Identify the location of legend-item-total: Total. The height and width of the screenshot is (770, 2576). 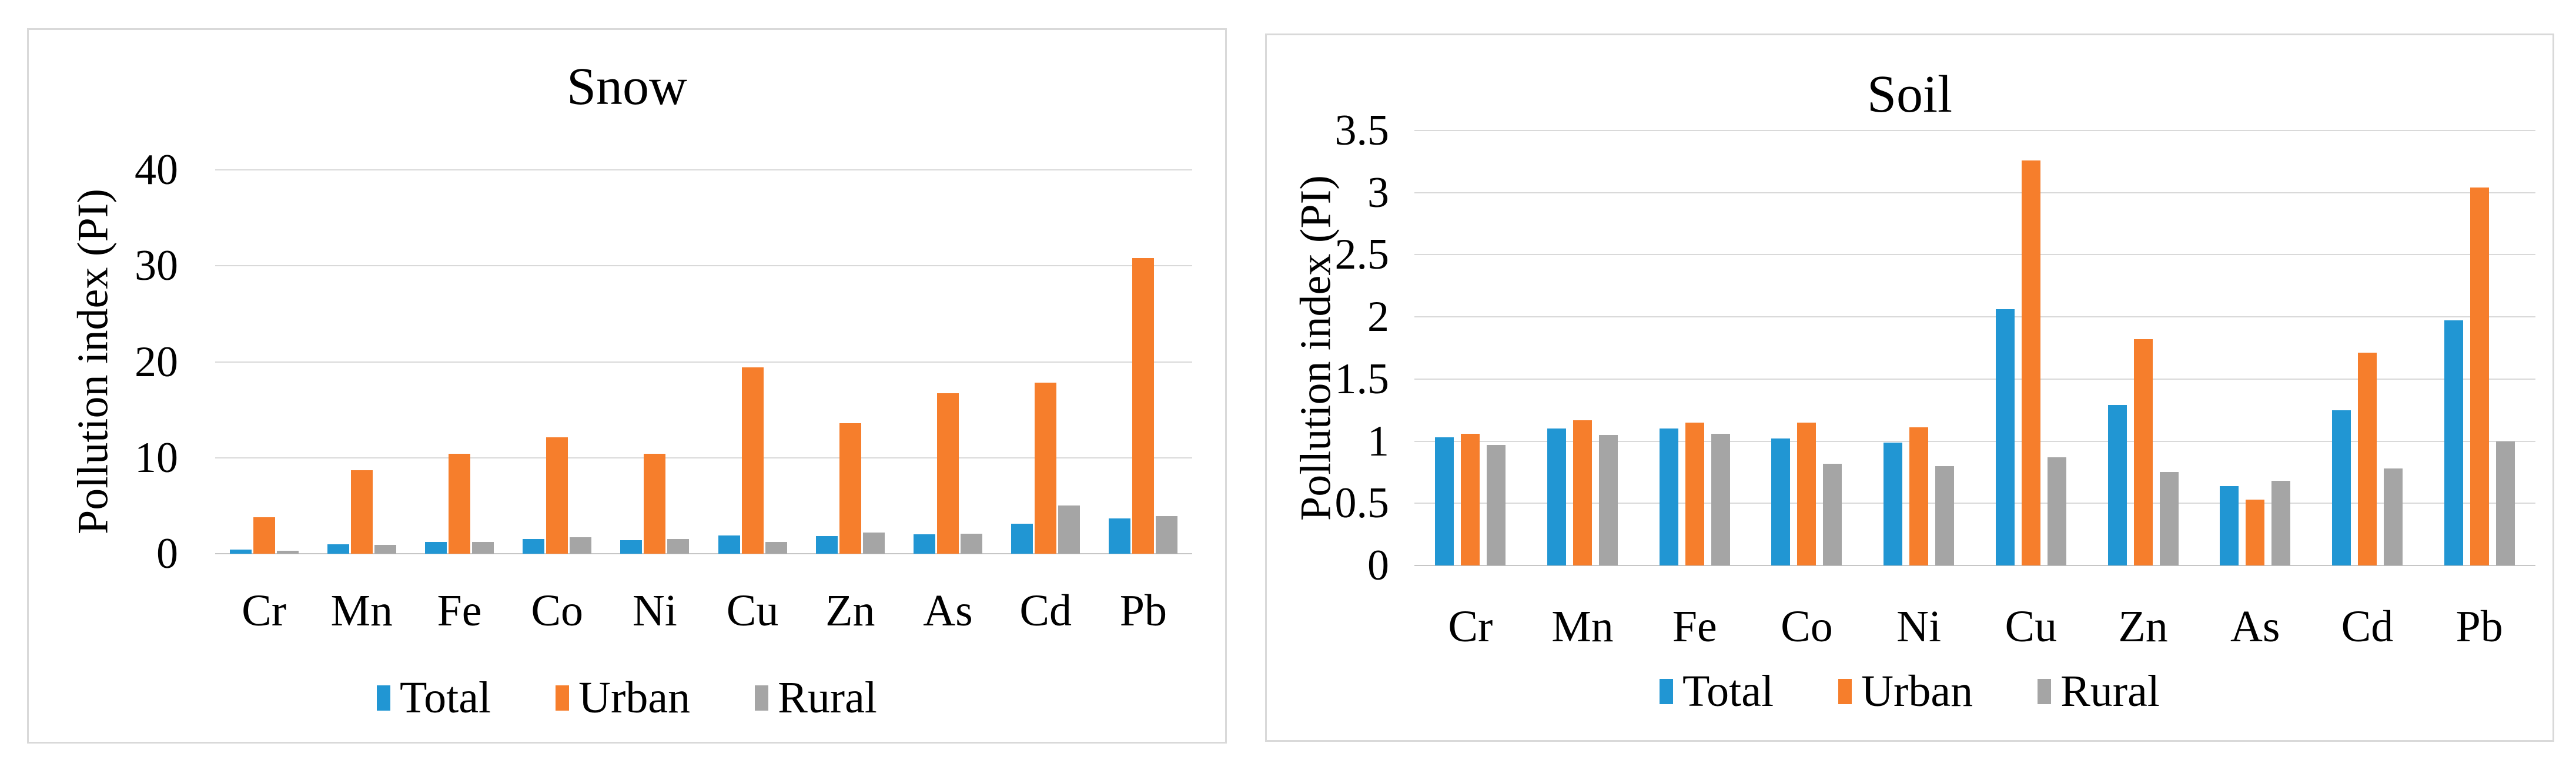
(434, 697).